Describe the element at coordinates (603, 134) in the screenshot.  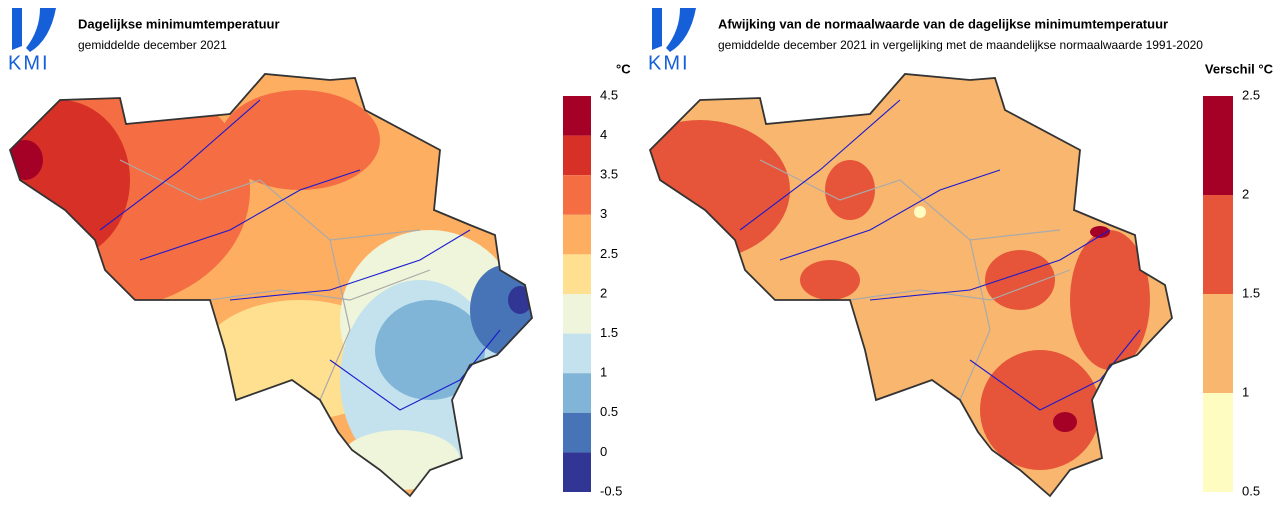
I see `legend-label: 4` at that location.